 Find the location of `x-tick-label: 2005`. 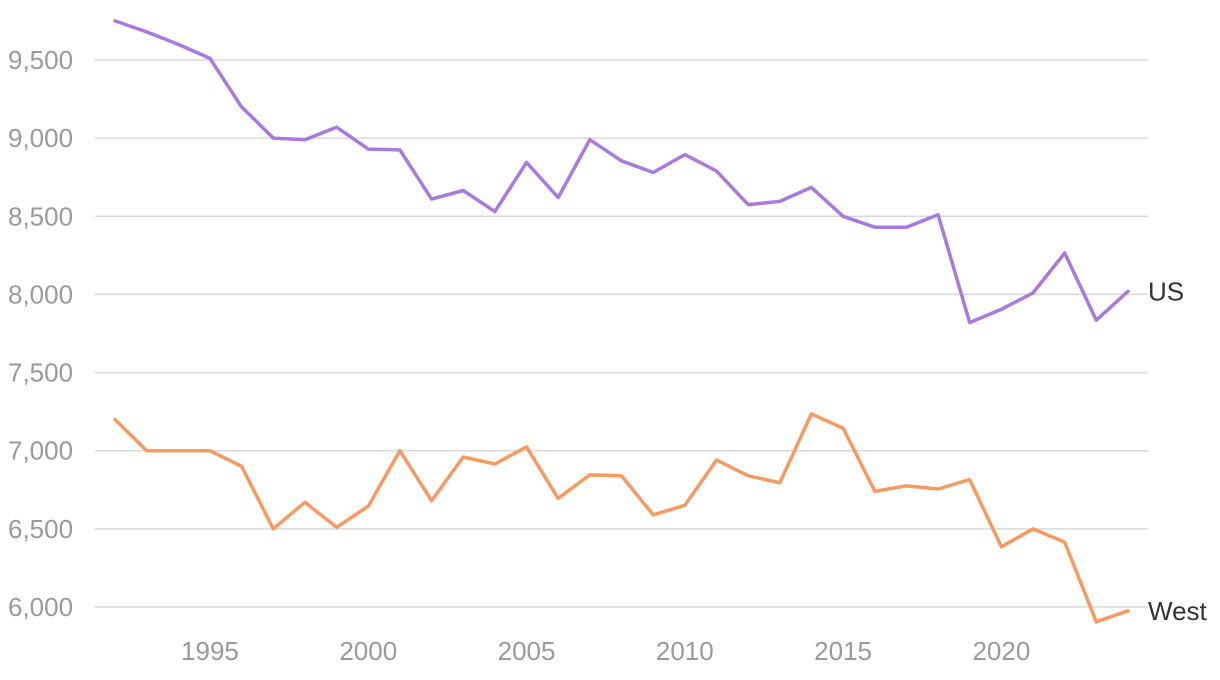

x-tick-label: 2005 is located at coordinates (527, 651).